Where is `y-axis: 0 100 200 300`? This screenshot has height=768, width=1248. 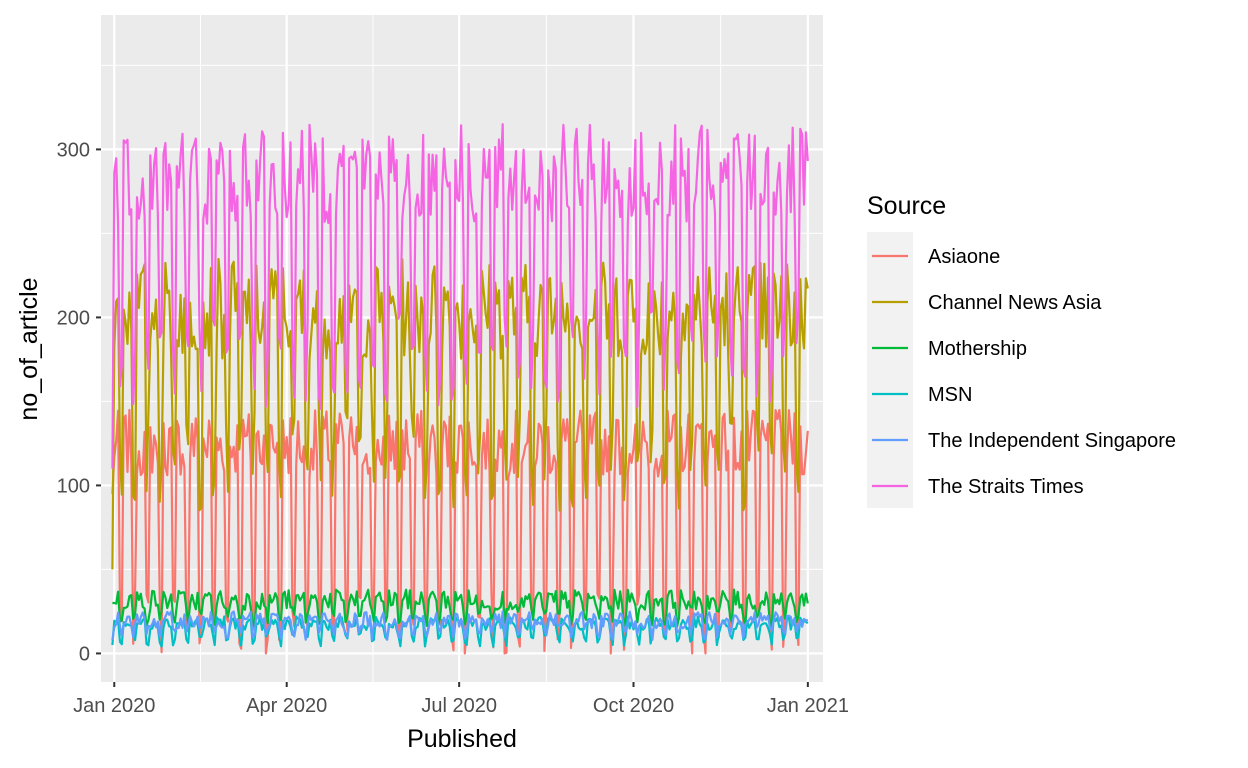 y-axis: 0 100 200 300 is located at coordinates (79, 402).